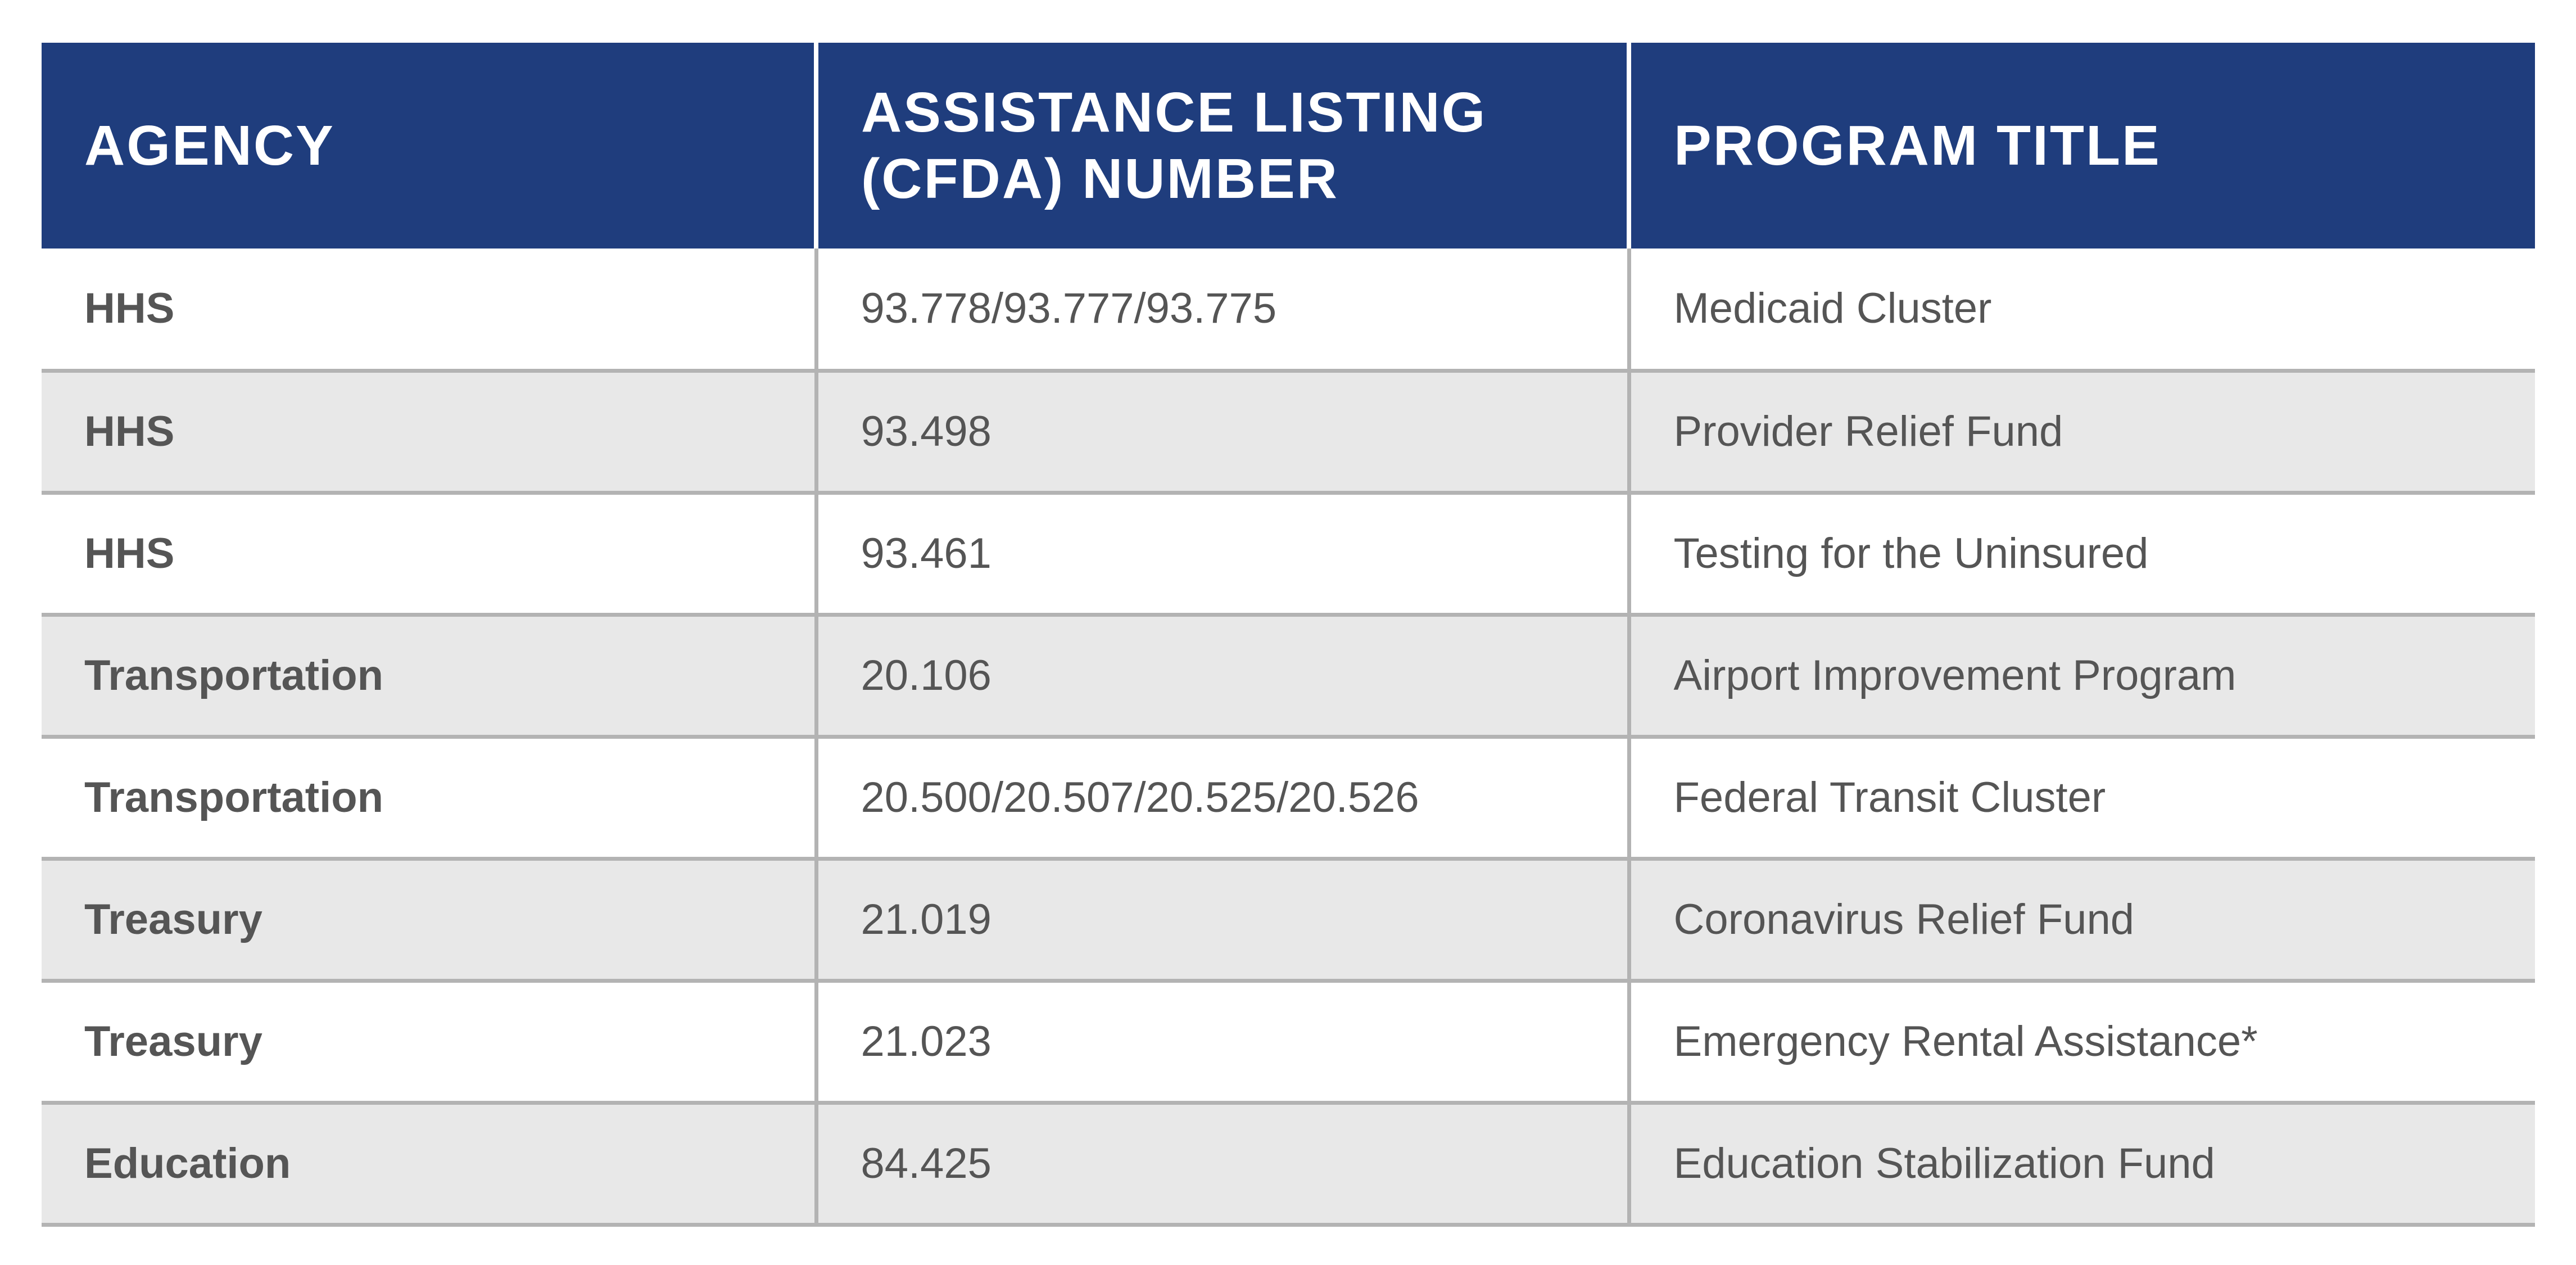  Describe the element at coordinates (1222, 555) in the screenshot. I see `listing-number-cell: 93.461` at that location.